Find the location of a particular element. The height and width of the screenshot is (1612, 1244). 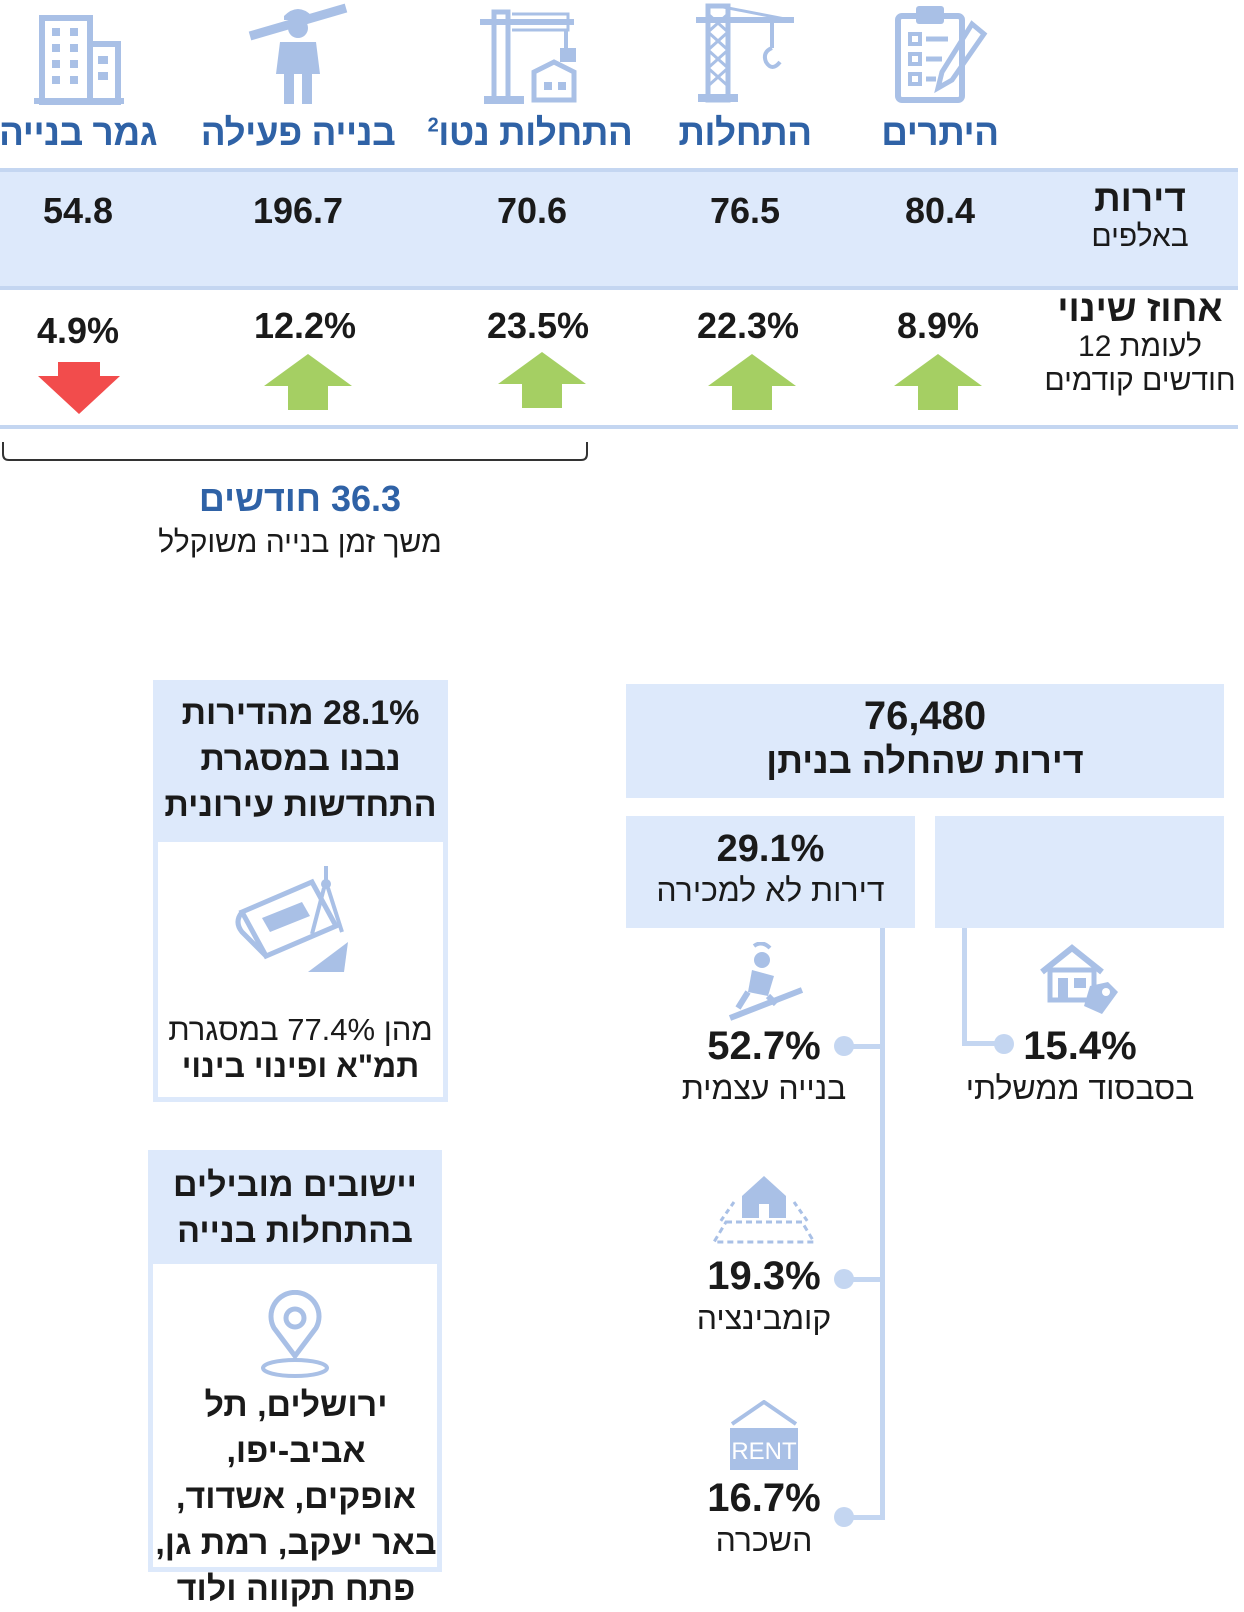

starts-box-text: 76,480 דירות שהחלה בניתן is located at coordinates (925, 739).